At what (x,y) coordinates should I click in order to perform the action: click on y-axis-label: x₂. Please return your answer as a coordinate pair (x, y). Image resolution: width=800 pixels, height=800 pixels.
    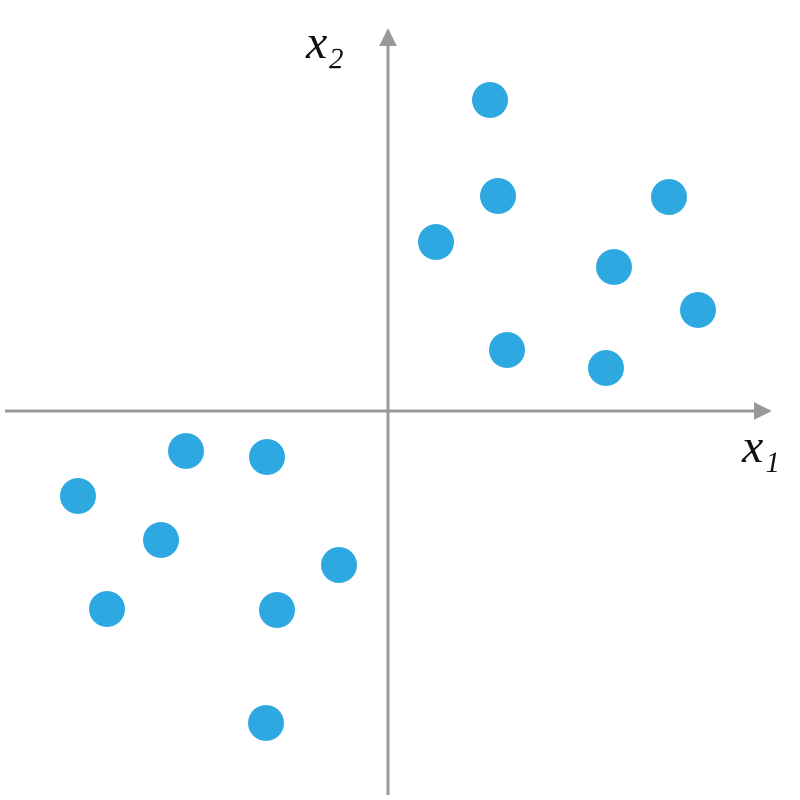
    Looking at the image, I should click on (324, 42).